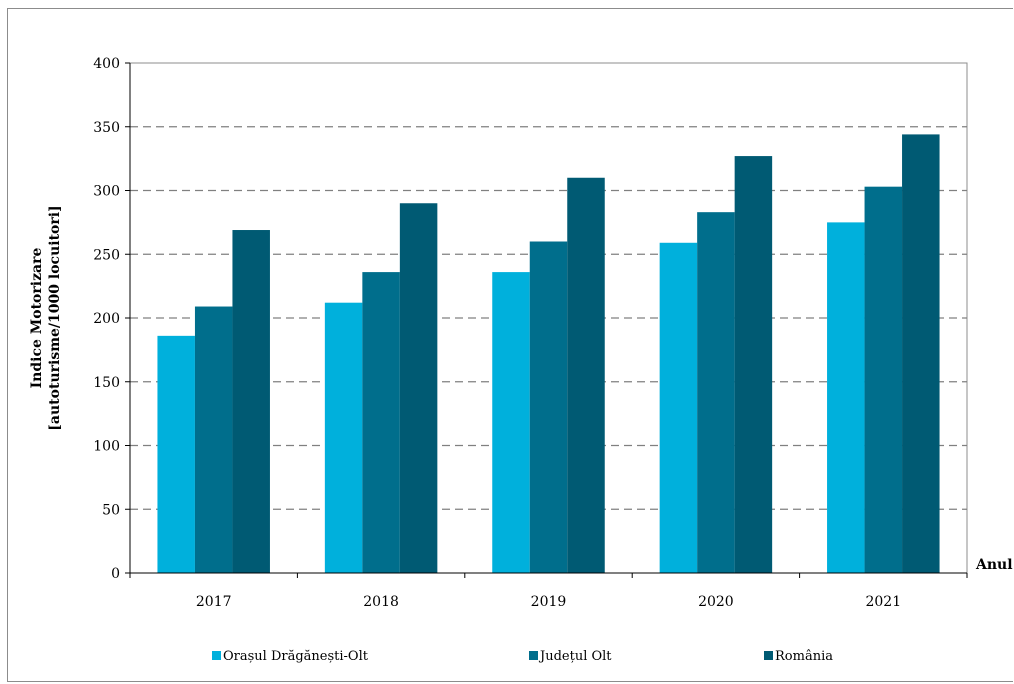 The image size is (1014, 684). Describe the element at coordinates (883, 602) in the screenshot. I see `x-tick-label: 2021` at that location.